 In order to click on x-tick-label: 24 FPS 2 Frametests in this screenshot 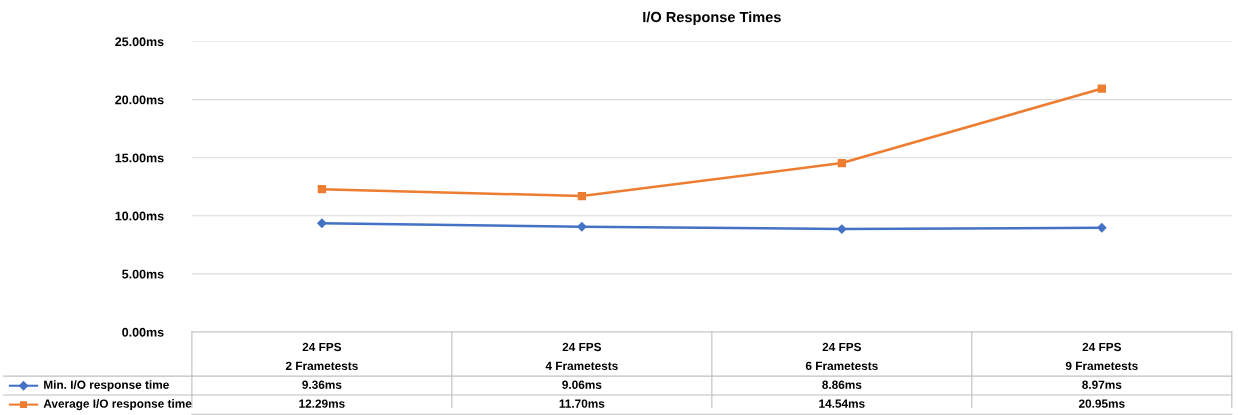, I will do `click(321, 356)`.